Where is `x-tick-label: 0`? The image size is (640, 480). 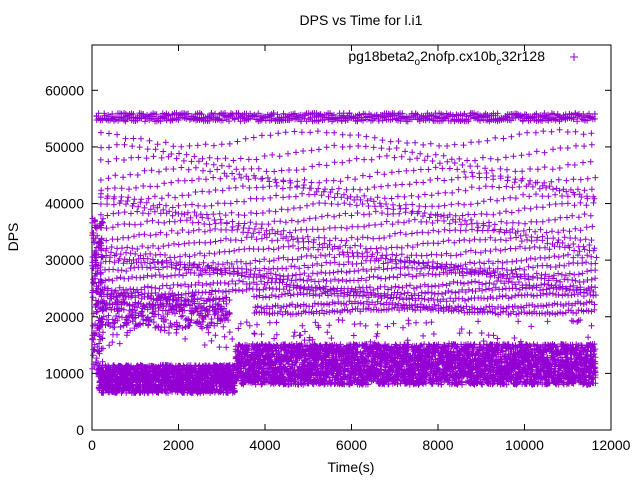
x-tick-label: 0 is located at coordinates (92, 445).